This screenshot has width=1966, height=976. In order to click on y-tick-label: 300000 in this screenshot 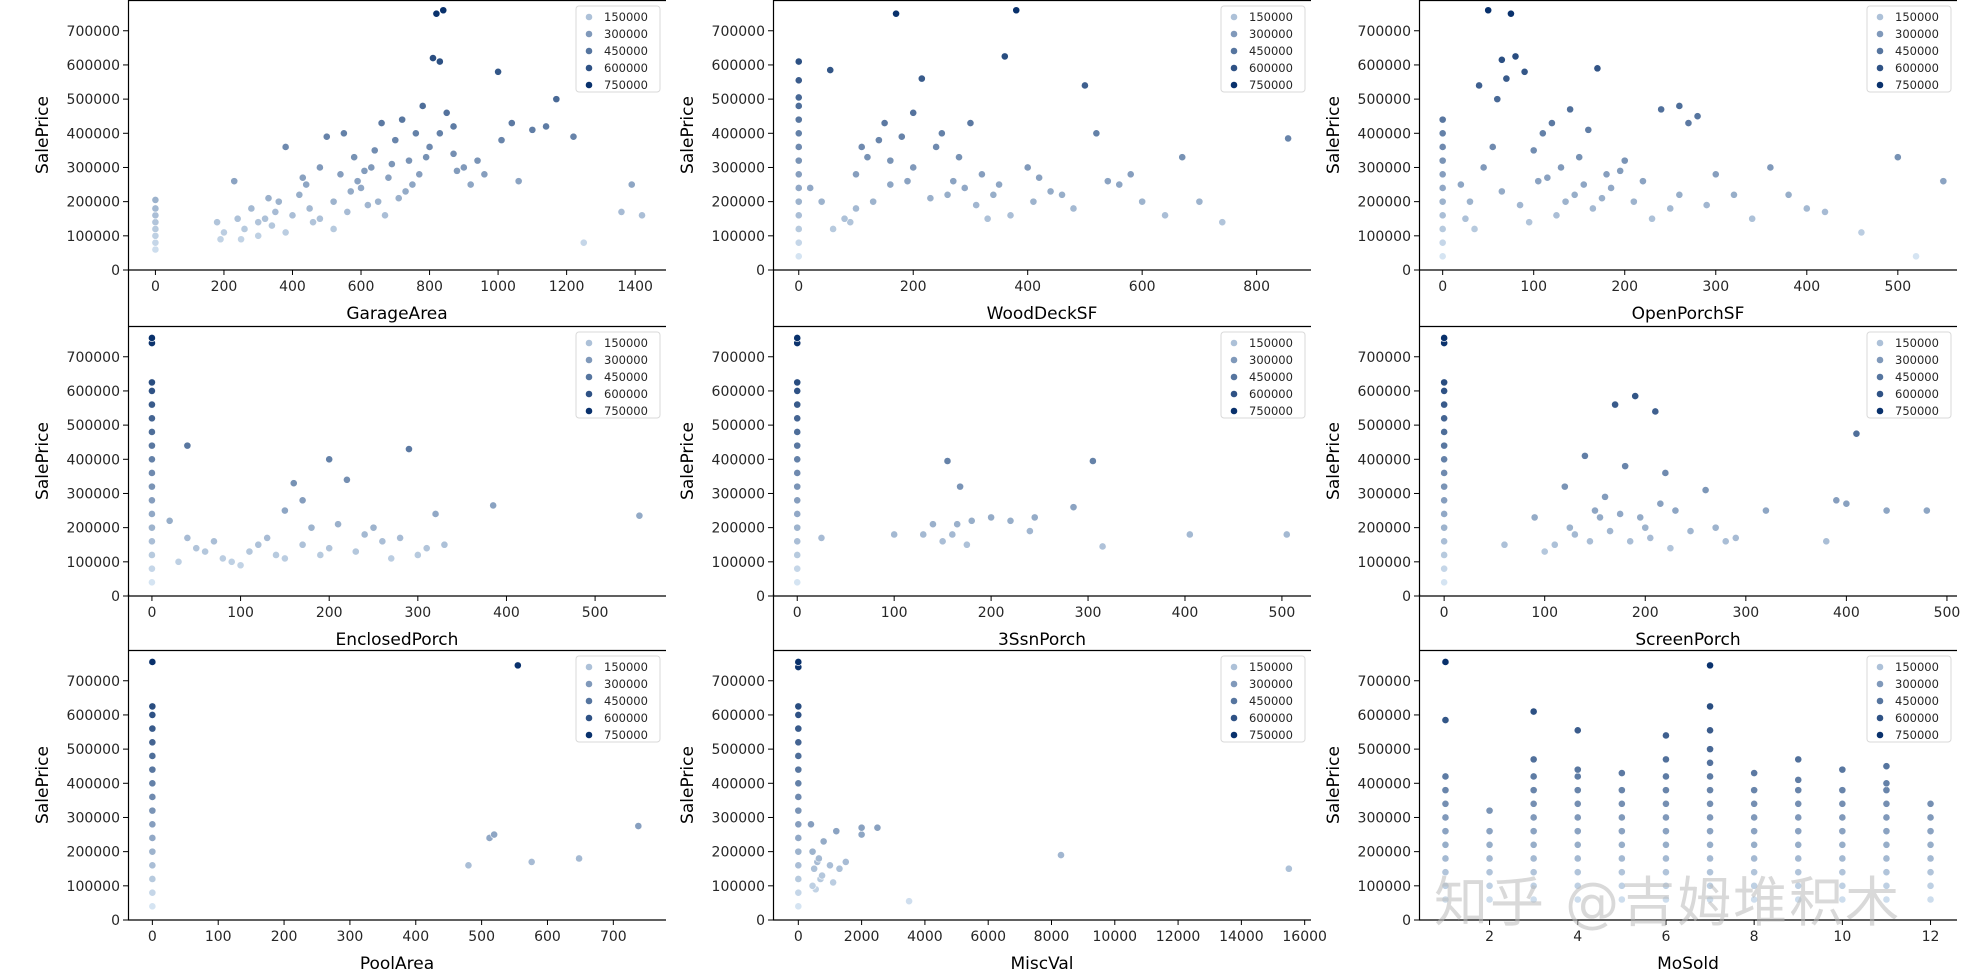, I will do `click(1384, 494)`.